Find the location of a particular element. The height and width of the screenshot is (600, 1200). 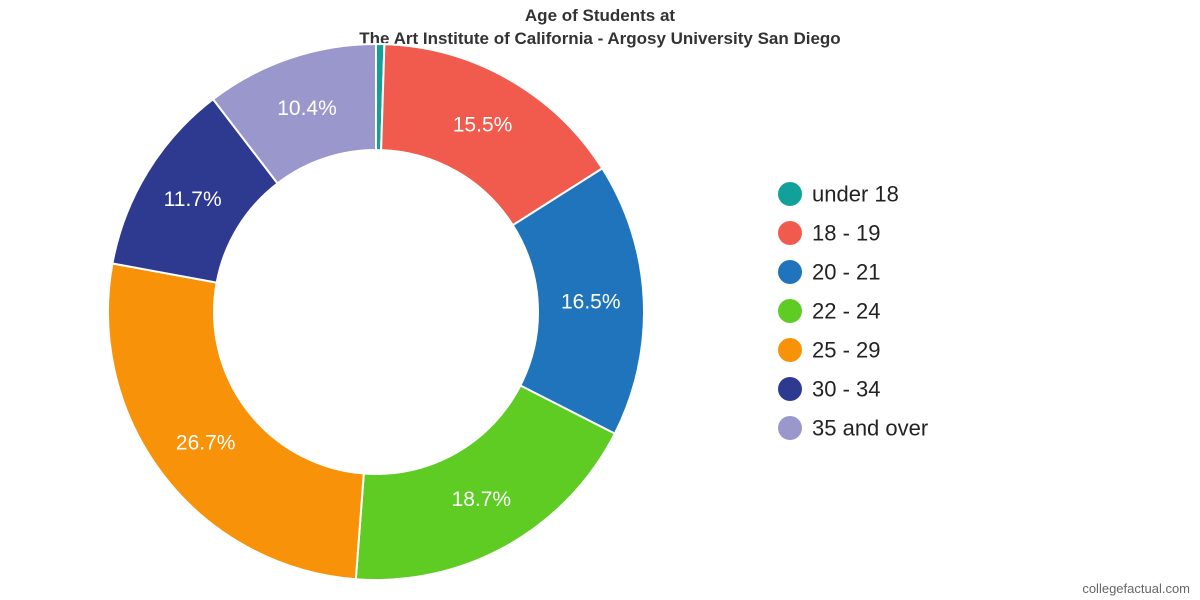

legend-label: 35 and over is located at coordinates (870, 428).